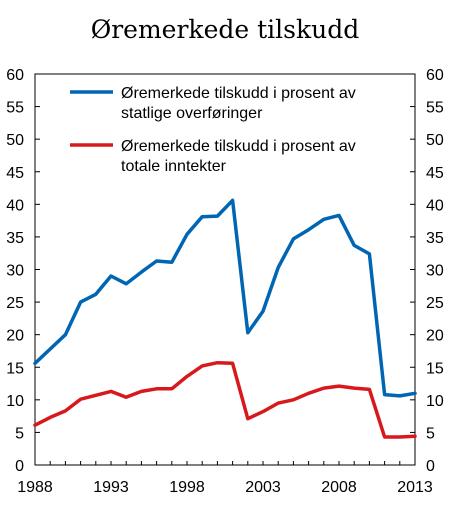 This screenshot has height=514, width=450. Describe the element at coordinates (415, 487) in the screenshot. I see `x-tick-label: 2013` at that location.